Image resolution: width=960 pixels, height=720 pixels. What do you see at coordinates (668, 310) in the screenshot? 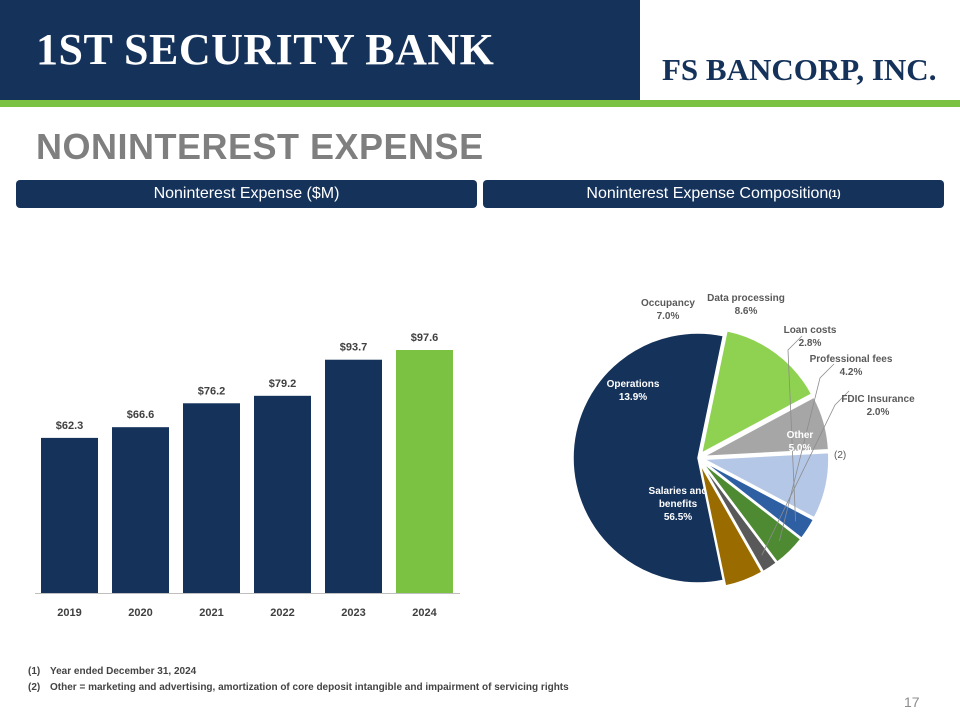
I see `pie-label-occupancy: Occupancy 7.0%` at bounding box center [668, 310].